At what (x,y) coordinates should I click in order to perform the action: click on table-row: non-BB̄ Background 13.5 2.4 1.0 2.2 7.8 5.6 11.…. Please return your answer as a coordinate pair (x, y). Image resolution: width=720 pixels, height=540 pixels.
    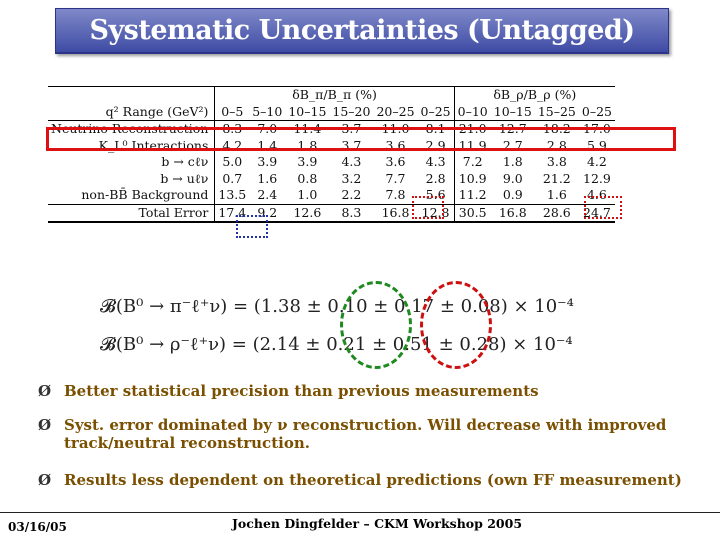
    Looking at the image, I should click on (331, 195).